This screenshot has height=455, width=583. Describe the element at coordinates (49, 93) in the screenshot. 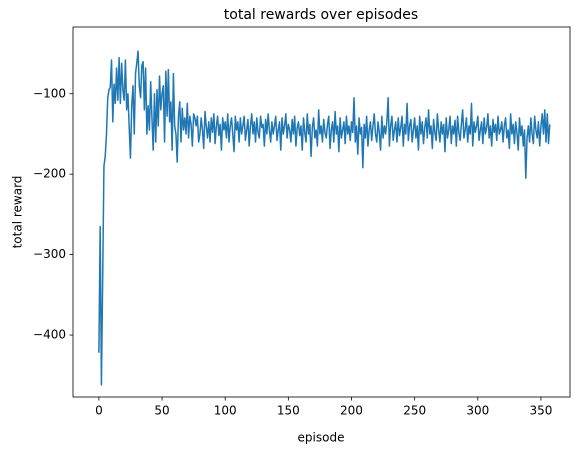

I see `y-tick-label: −100` at that location.